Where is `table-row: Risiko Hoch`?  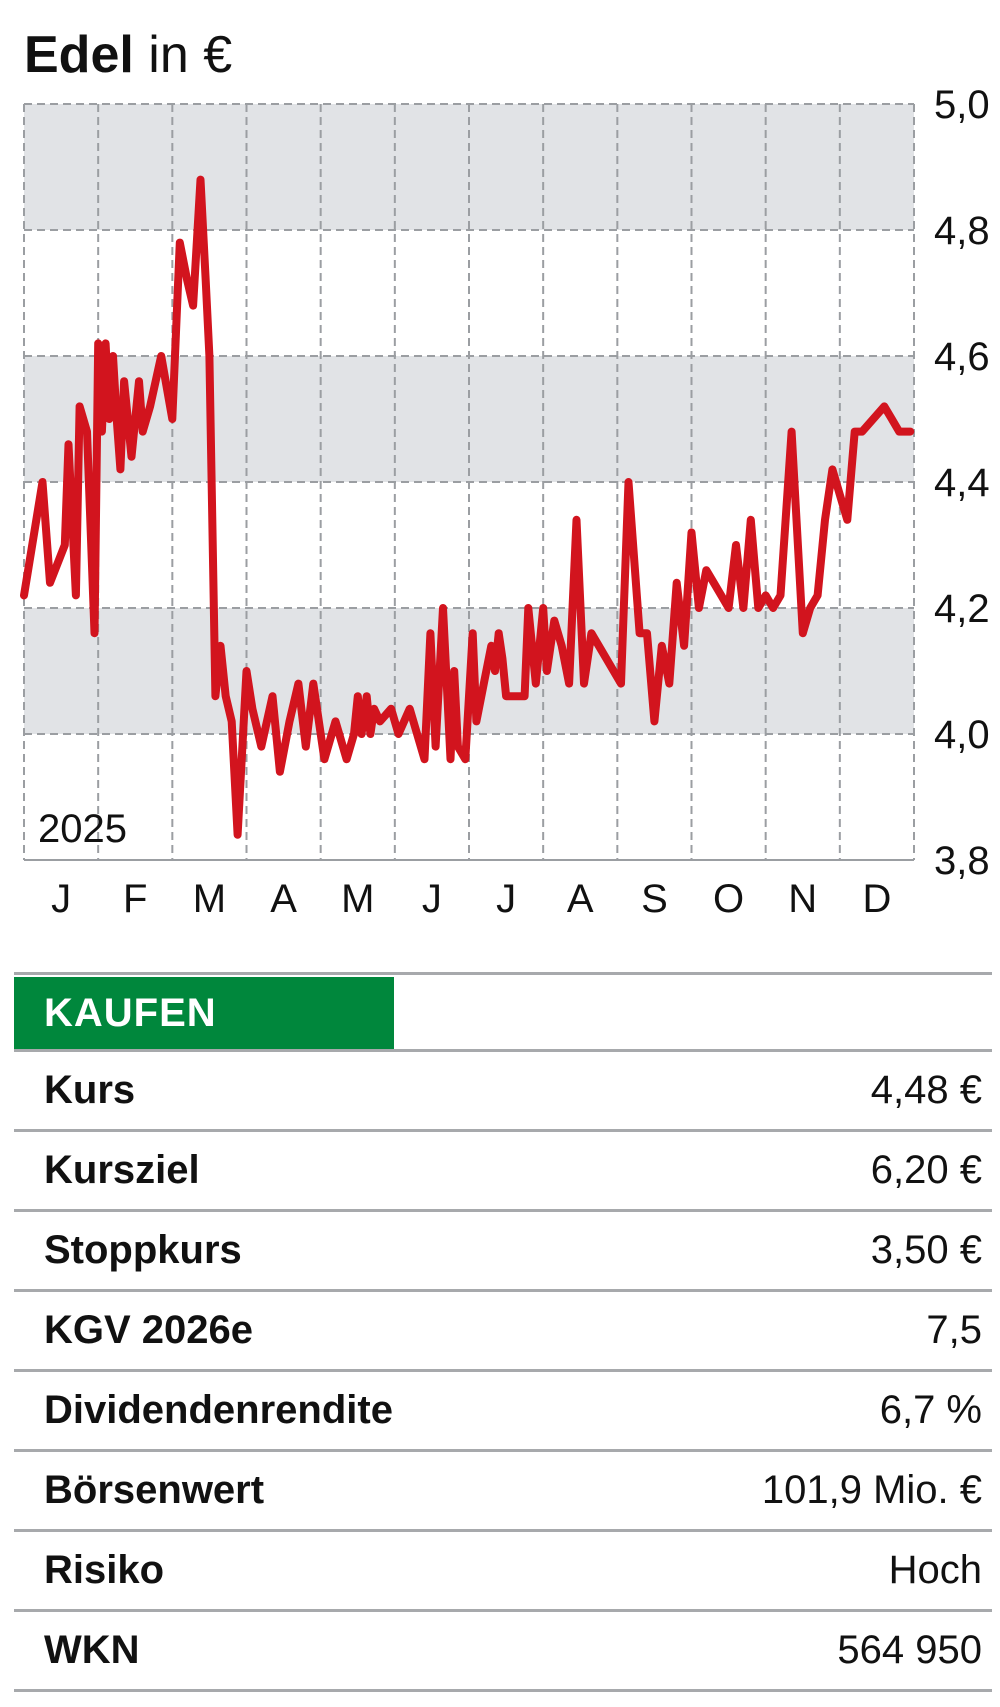
table-row: Risiko Hoch is located at coordinates (503, 1572).